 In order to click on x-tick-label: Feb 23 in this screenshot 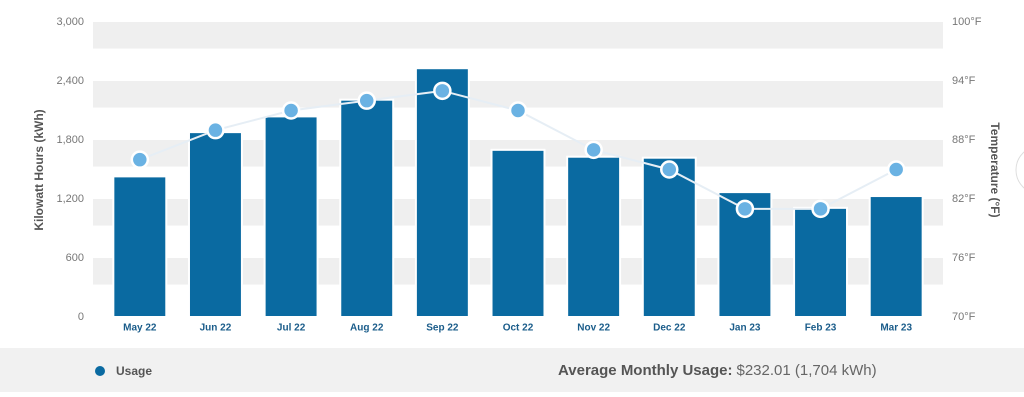, I will do `click(821, 328)`.